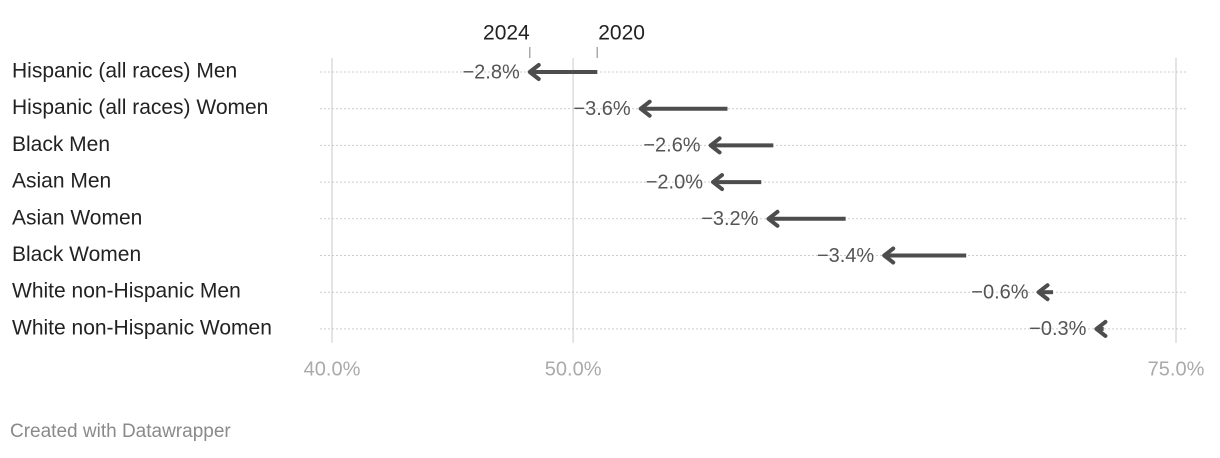 This screenshot has height=458, width=1220. What do you see at coordinates (845, 256) in the screenshot?
I see `value-label: −3.4%` at bounding box center [845, 256].